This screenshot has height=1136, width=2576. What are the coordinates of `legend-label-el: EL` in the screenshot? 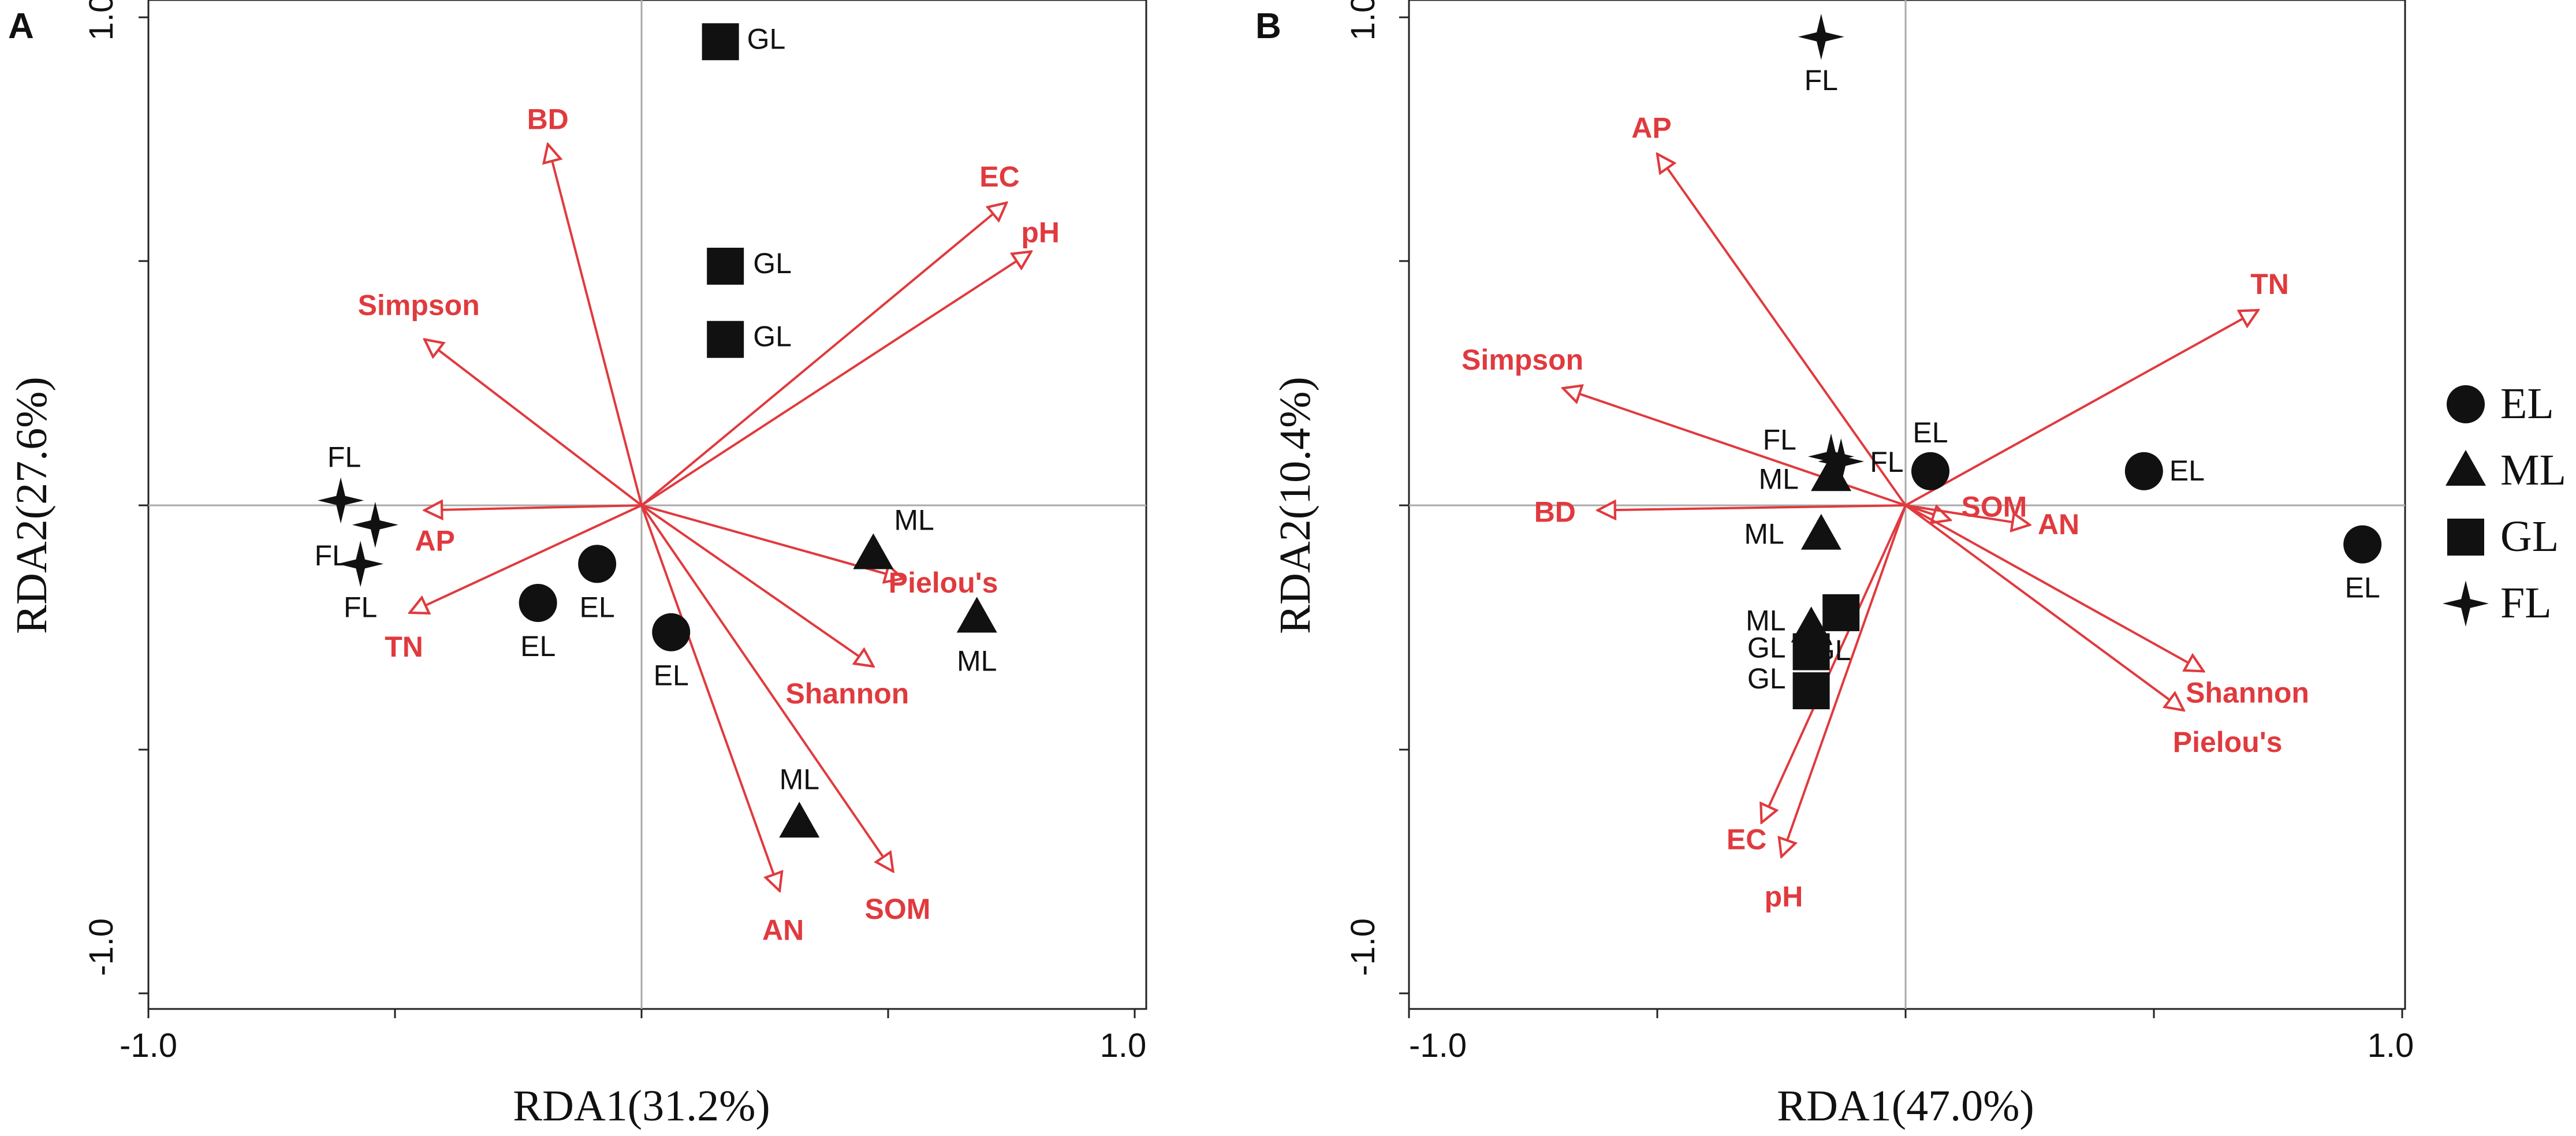 It's located at (2527, 403).